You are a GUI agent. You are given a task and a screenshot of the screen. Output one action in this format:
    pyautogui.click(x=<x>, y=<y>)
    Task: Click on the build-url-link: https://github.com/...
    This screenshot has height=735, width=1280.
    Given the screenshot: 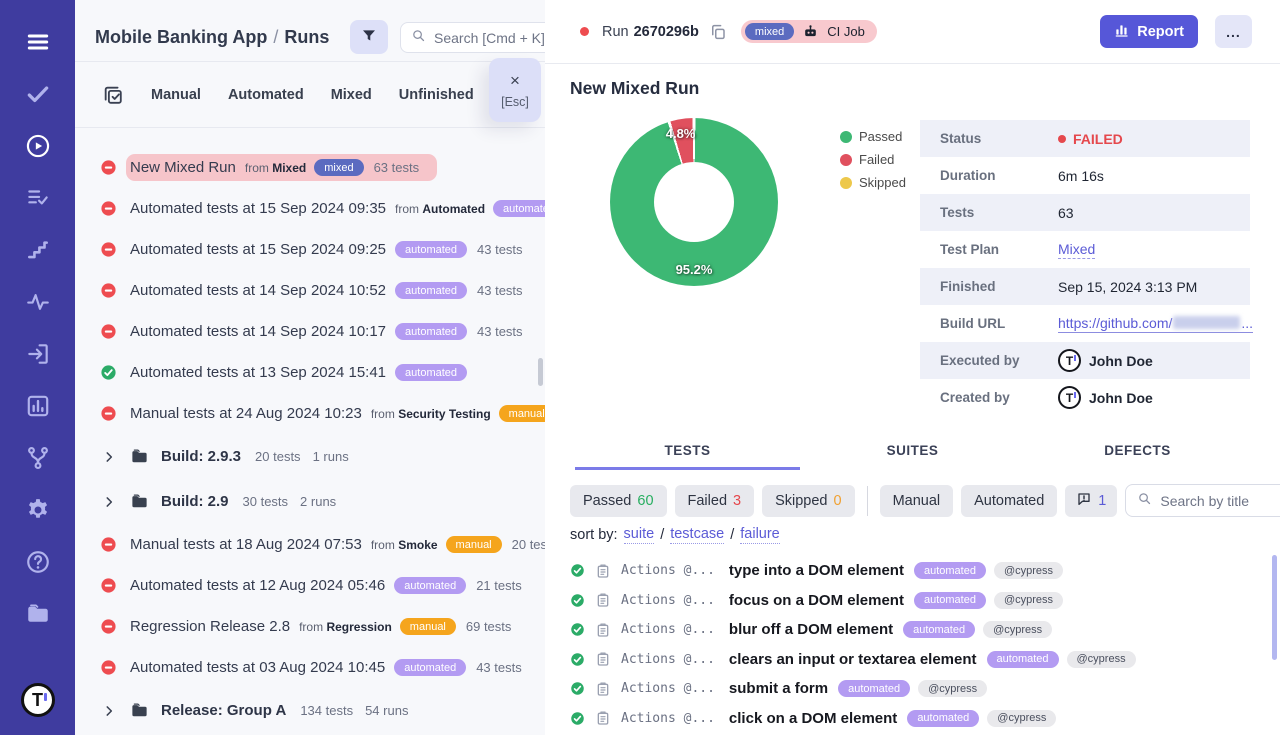 What is the action you would take?
    pyautogui.click(x=1155, y=323)
    